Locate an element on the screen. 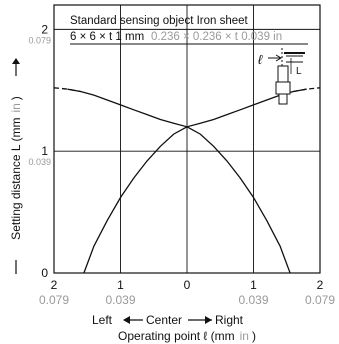  x-axis-label-text: Operating point ℓ (mm is located at coordinates (176, 336).